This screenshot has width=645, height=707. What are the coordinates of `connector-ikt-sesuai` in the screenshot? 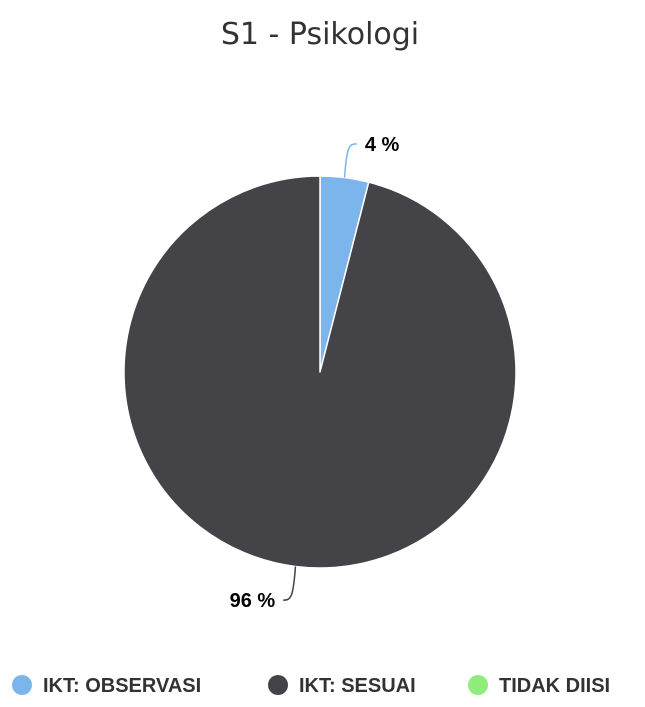 It's located at (290, 583).